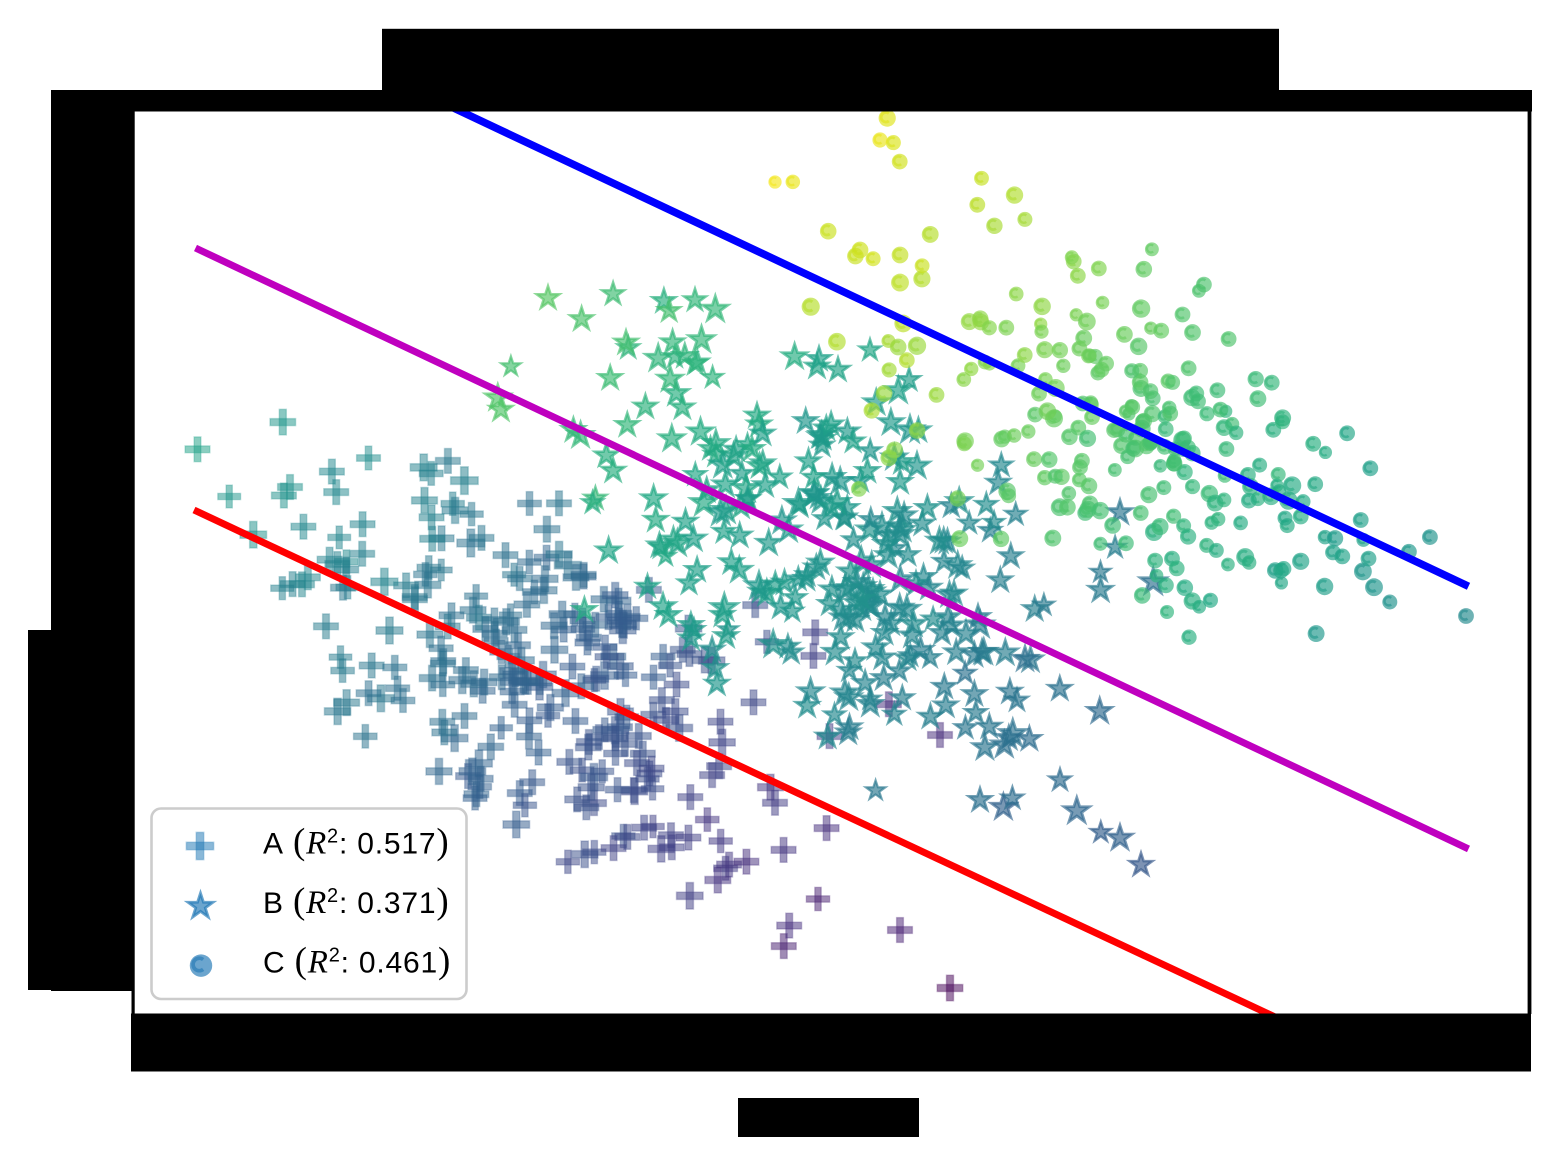 The width and height of the screenshot is (1559, 1171). Describe the element at coordinates (357, 961) in the screenshot. I see `svg-text: C (R2: 0.461)` at that location.